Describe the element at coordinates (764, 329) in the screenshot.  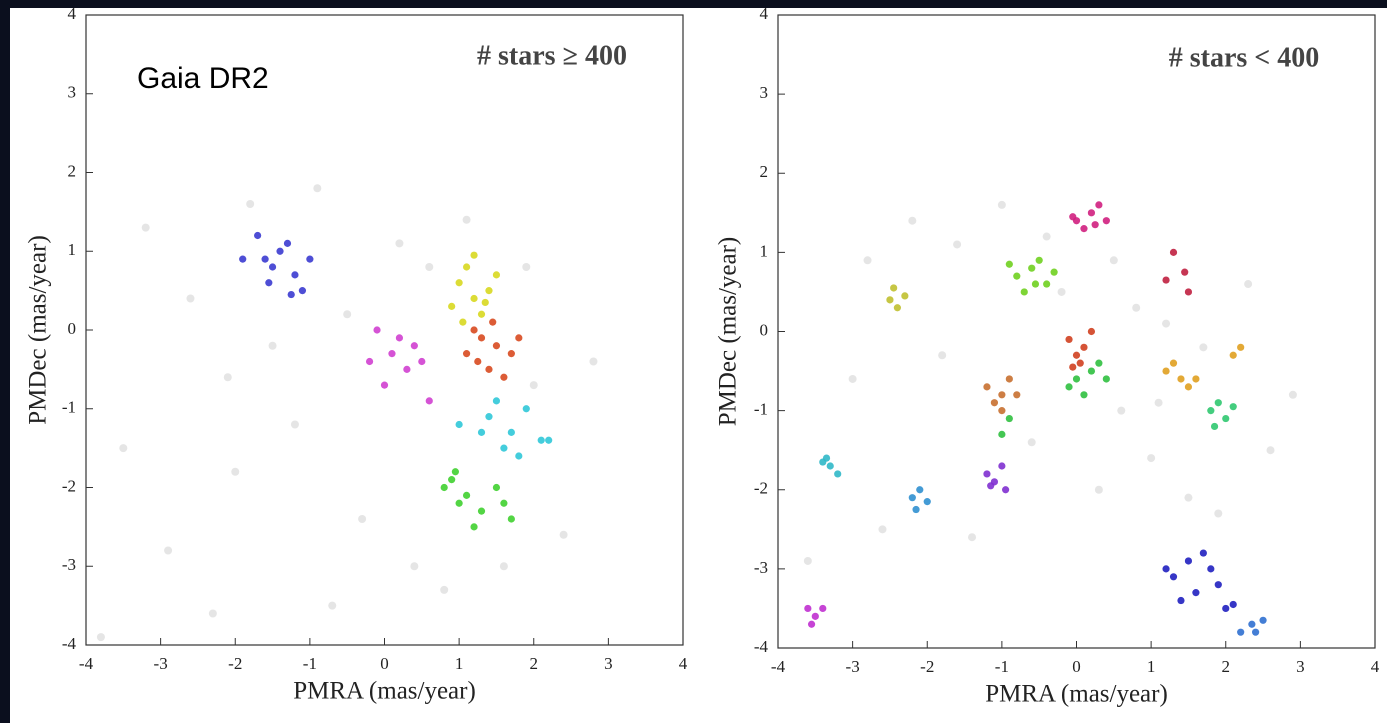
I see `y-tick-label: 0` at that location.